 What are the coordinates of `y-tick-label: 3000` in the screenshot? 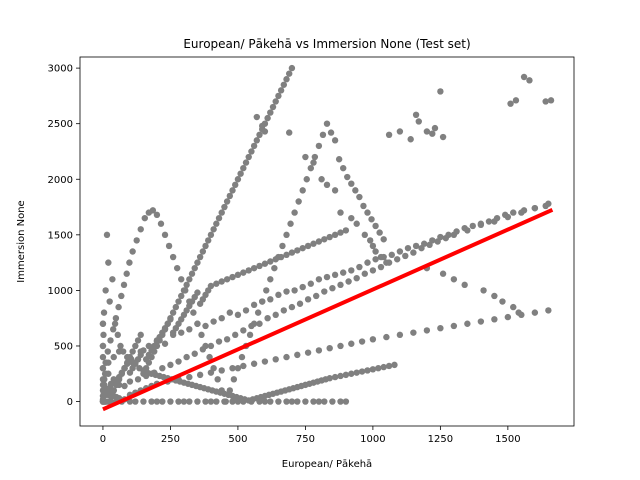 It's located at (60, 69).